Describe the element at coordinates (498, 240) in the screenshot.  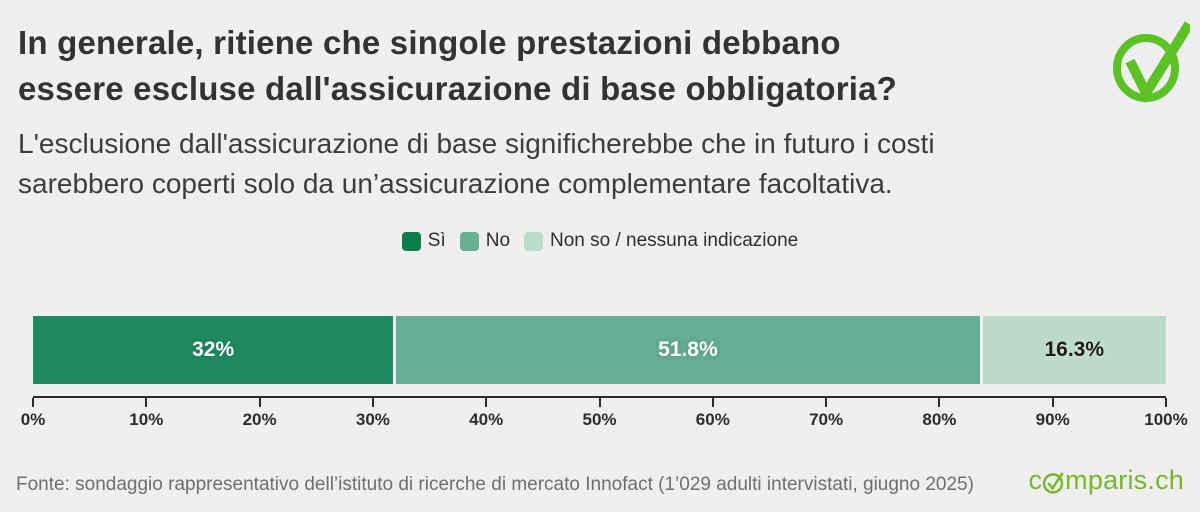
I see `legend-label: No` at that location.